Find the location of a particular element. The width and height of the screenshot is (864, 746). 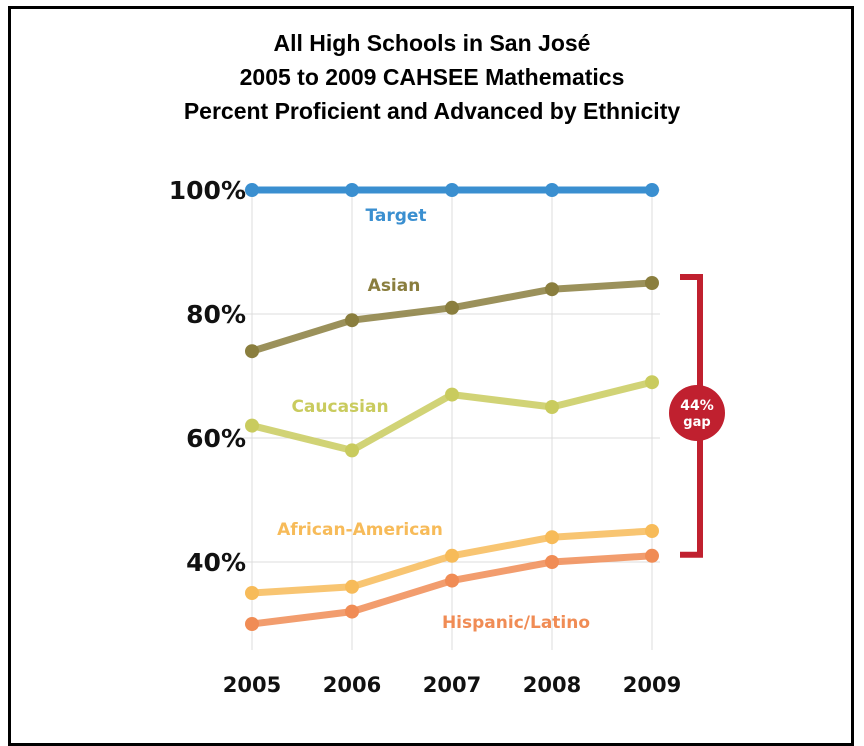

series-label-african-american: African-American is located at coordinates (360, 530).